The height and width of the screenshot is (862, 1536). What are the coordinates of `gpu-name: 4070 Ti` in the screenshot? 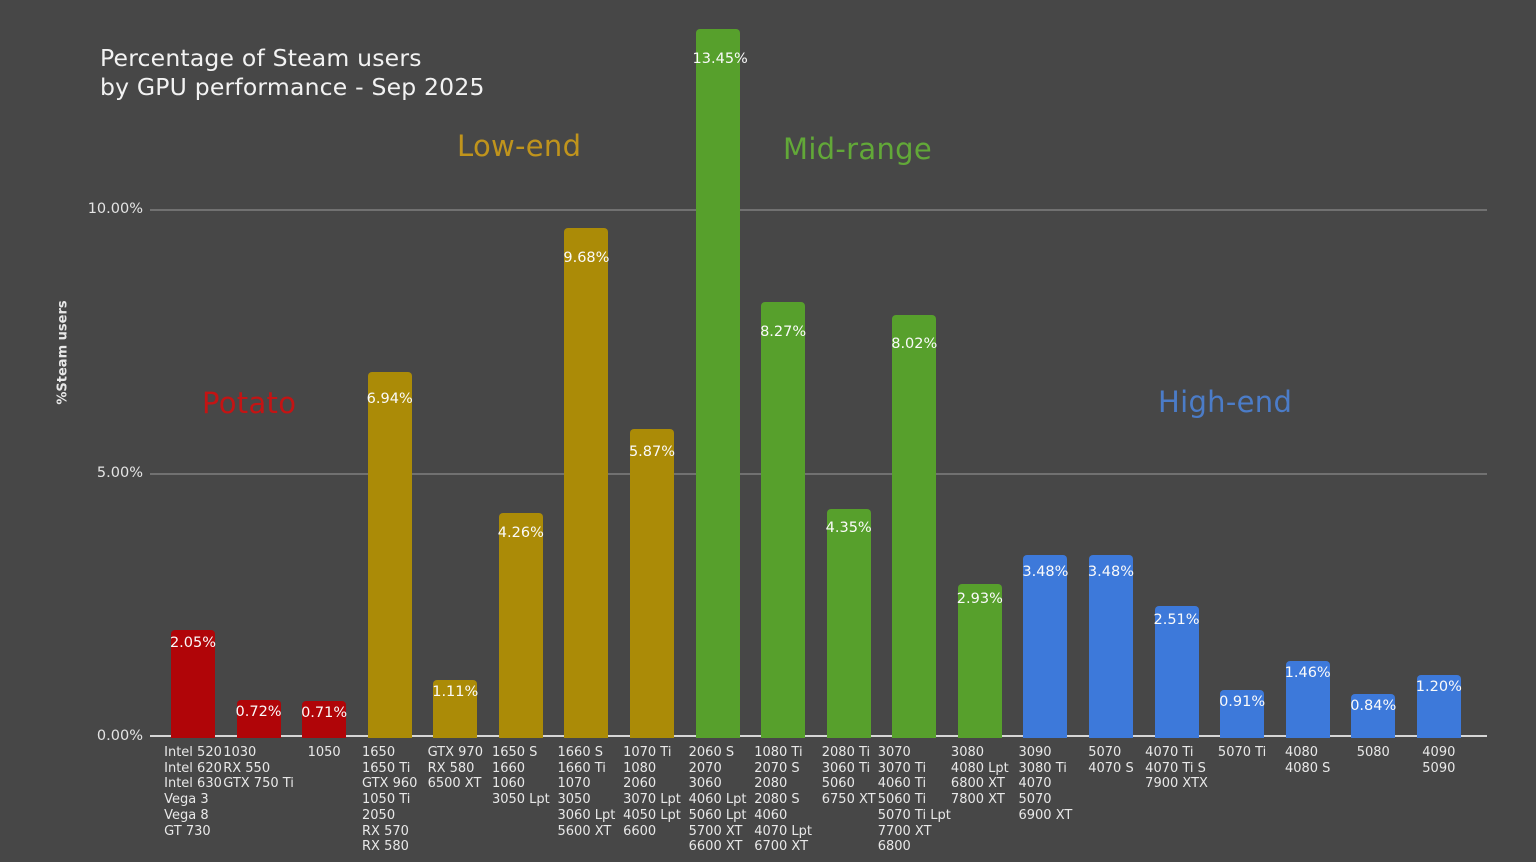 It's located at (1169, 752).